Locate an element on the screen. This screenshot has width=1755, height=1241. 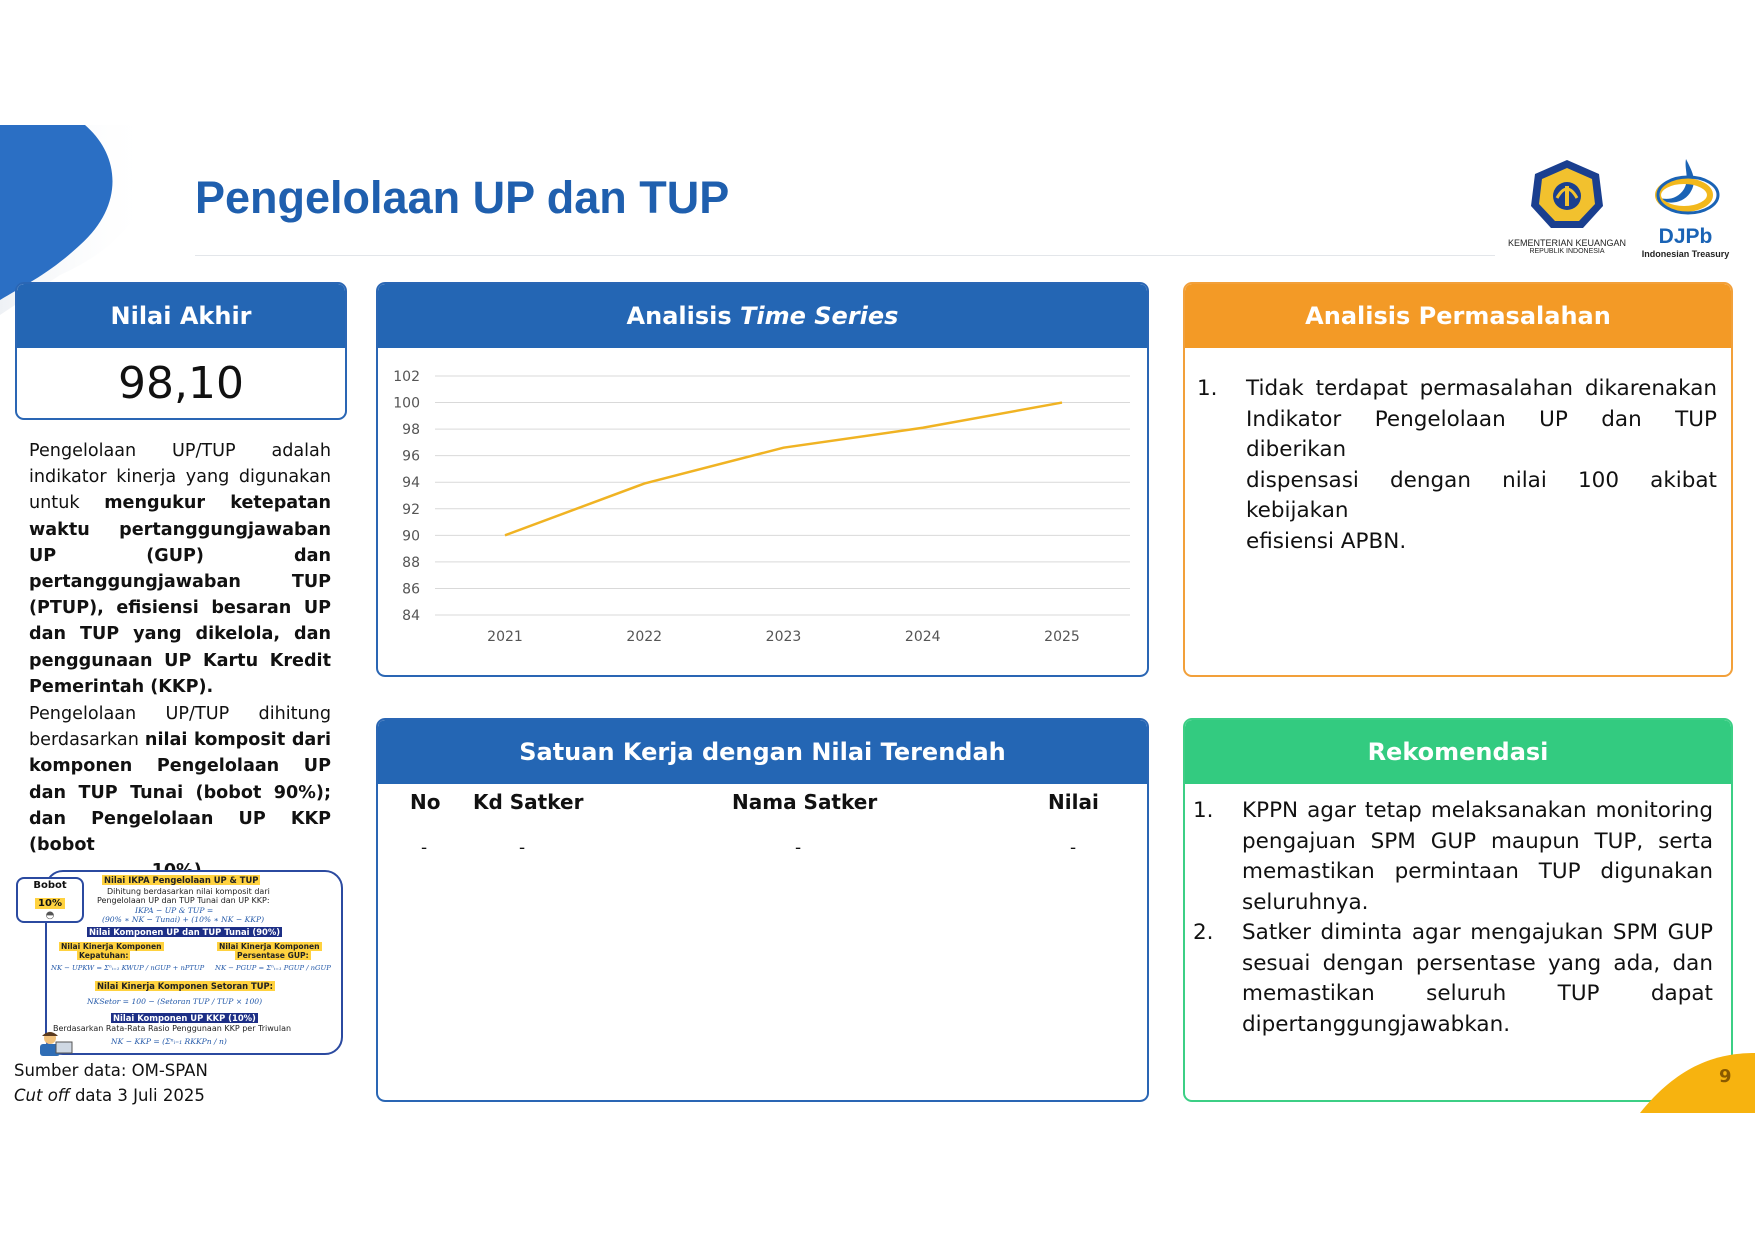
formula-persentase: NK − PGUP = Σⁿᵢ₌₁ PGUP / nGUP is located at coordinates (273, 968).